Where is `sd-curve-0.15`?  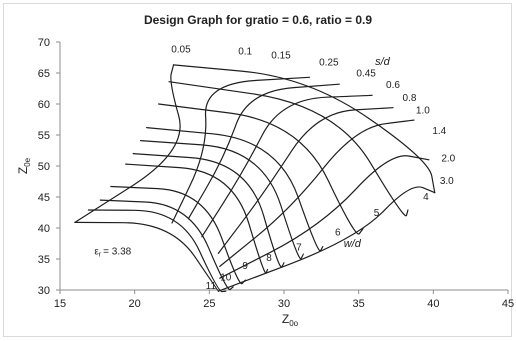
sd-curve-0.15 is located at coordinates (166, 245).